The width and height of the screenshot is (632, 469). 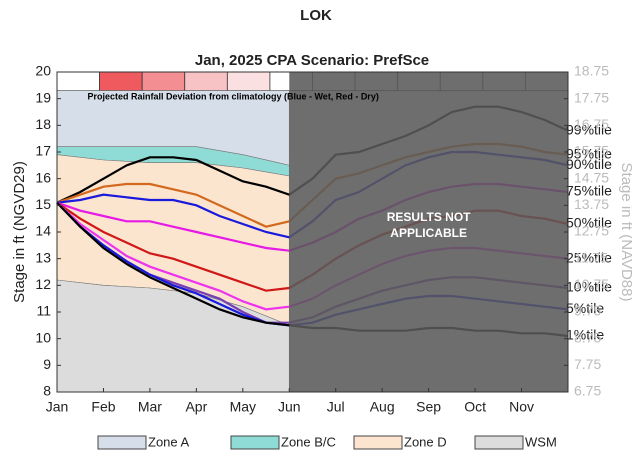 What do you see at coordinates (43, 311) in the screenshot?
I see `y-tick-label: 11` at bounding box center [43, 311].